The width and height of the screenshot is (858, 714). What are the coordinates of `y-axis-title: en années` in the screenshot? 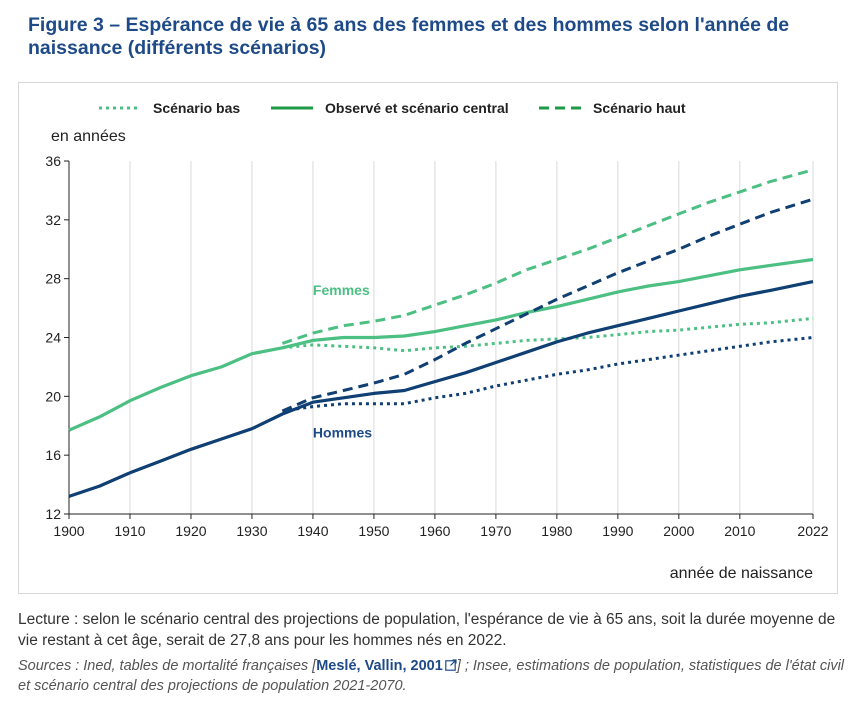 It's located at (88, 136).